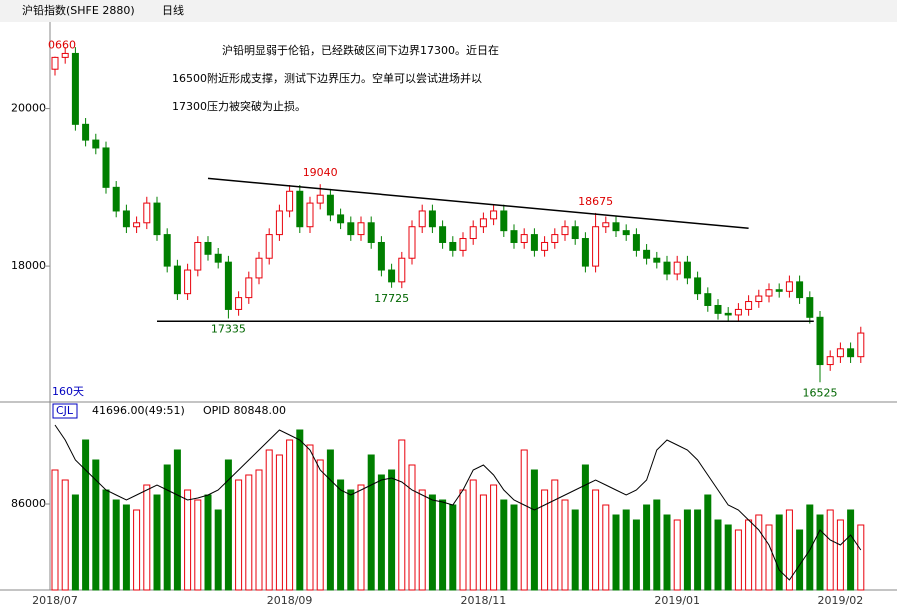  Describe the element at coordinates (290, 600) in the screenshot. I see `x-tick-label: 2018/09` at that location.